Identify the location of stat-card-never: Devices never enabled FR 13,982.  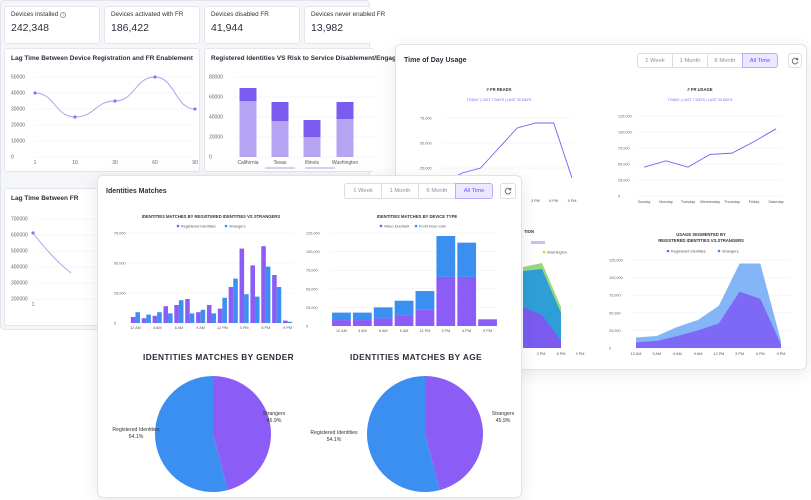
(345, 25).